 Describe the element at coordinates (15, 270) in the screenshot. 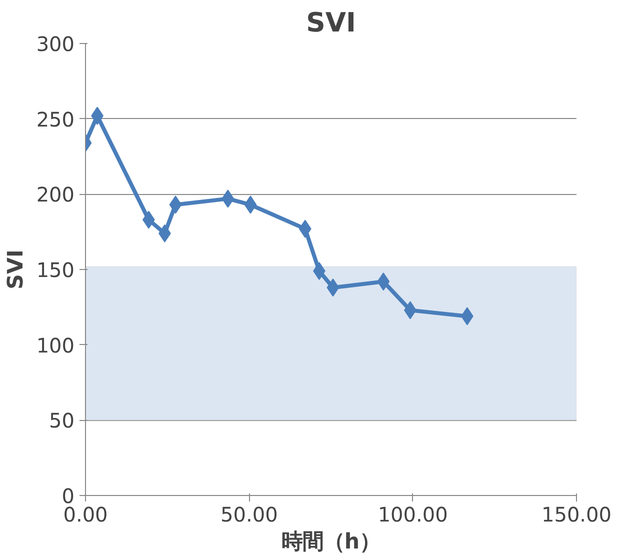

I see `y-axis-title: SVI` at that location.